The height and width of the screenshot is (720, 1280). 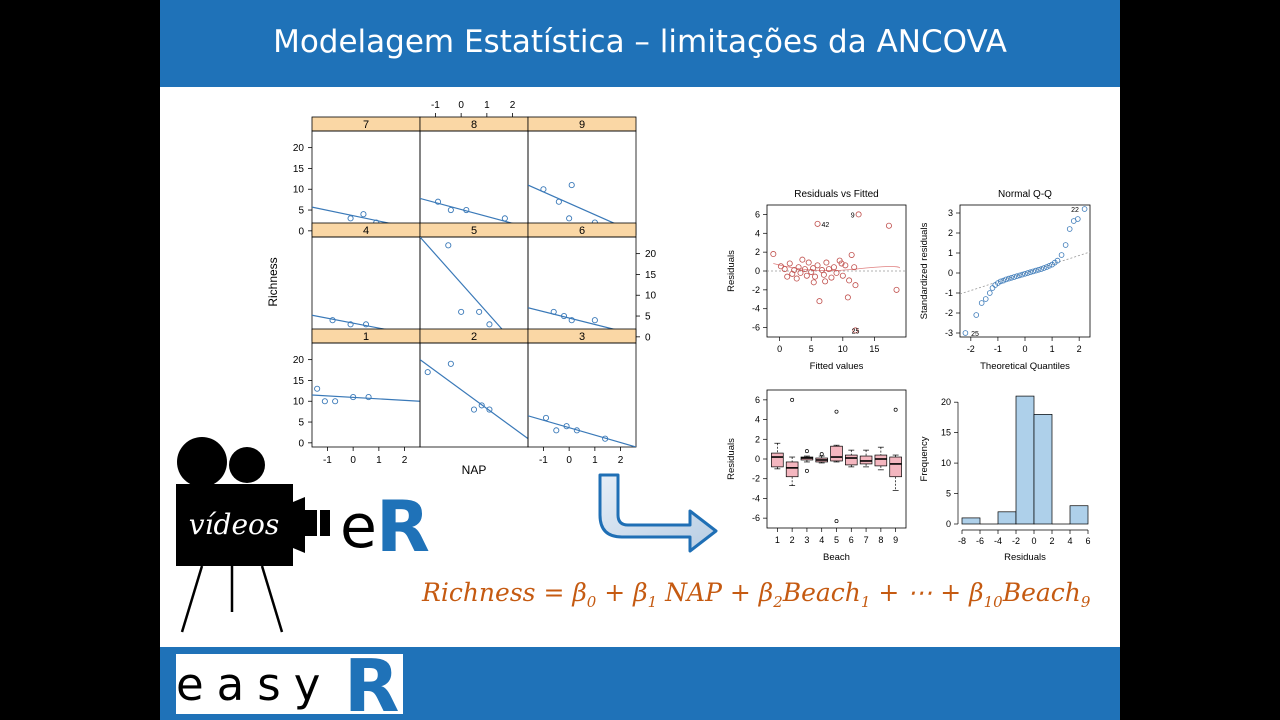 I want to click on y-axis-label: Standardized residuals, so click(x=924, y=270).